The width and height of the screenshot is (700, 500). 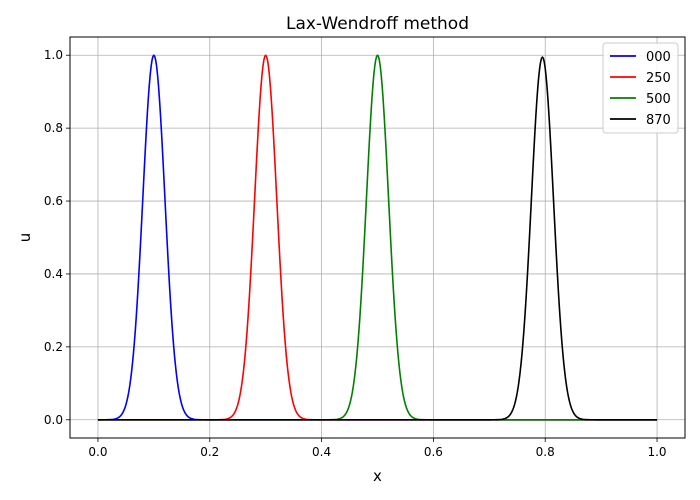 What do you see at coordinates (377, 24) in the screenshot?
I see `chart-title: Lax-Wendroff method` at bounding box center [377, 24].